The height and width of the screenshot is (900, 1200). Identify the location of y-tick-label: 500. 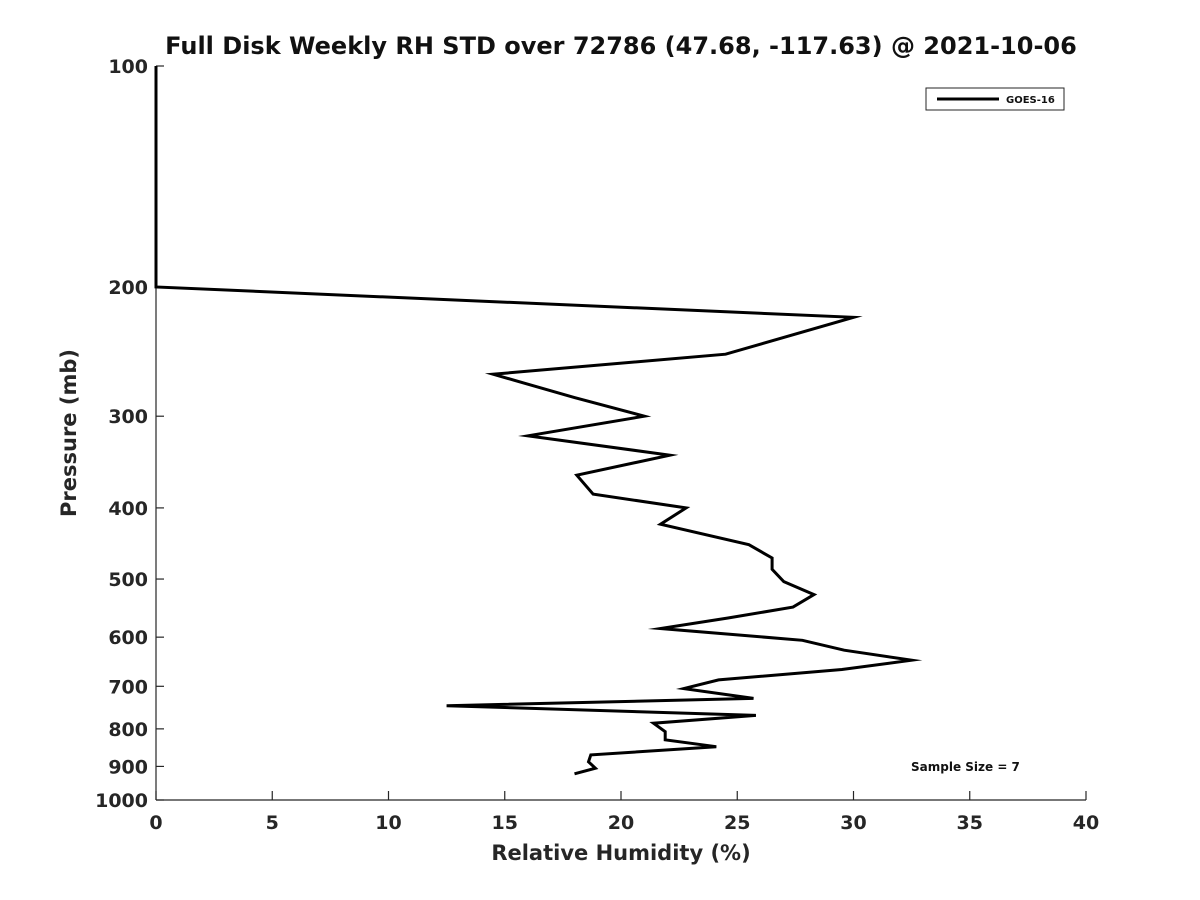
(128, 580).